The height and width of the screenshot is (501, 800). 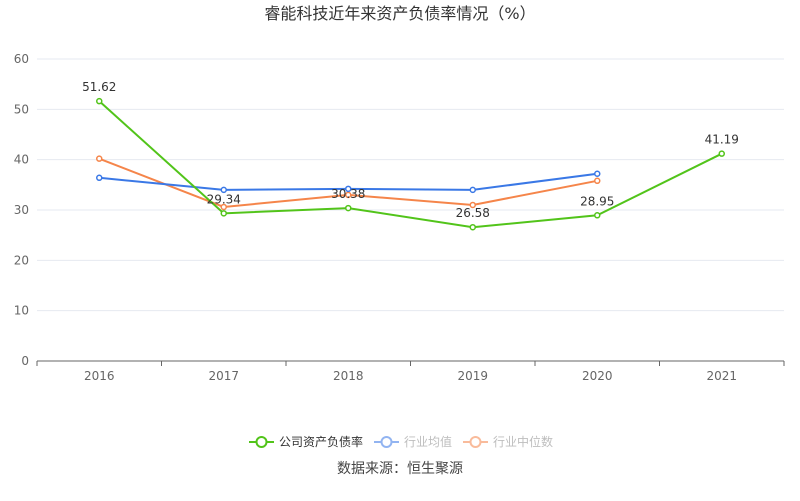 What do you see at coordinates (597, 201) in the screenshot?
I see `data-label: 28.95` at bounding box center [597, 201].